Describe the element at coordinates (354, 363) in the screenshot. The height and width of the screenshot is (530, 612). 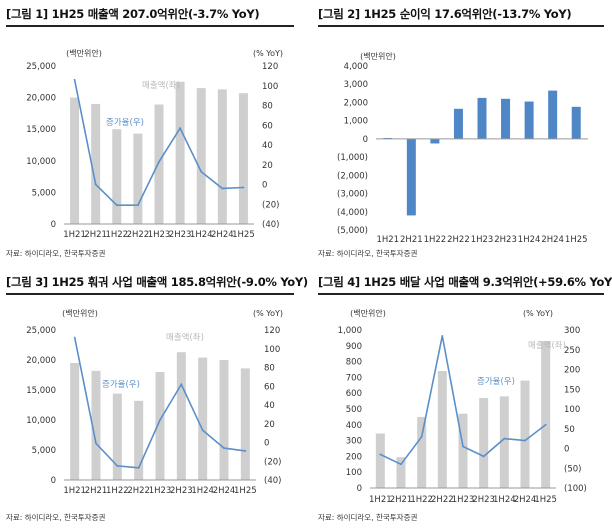
I see `y-tick-label-left: 800` at that location.